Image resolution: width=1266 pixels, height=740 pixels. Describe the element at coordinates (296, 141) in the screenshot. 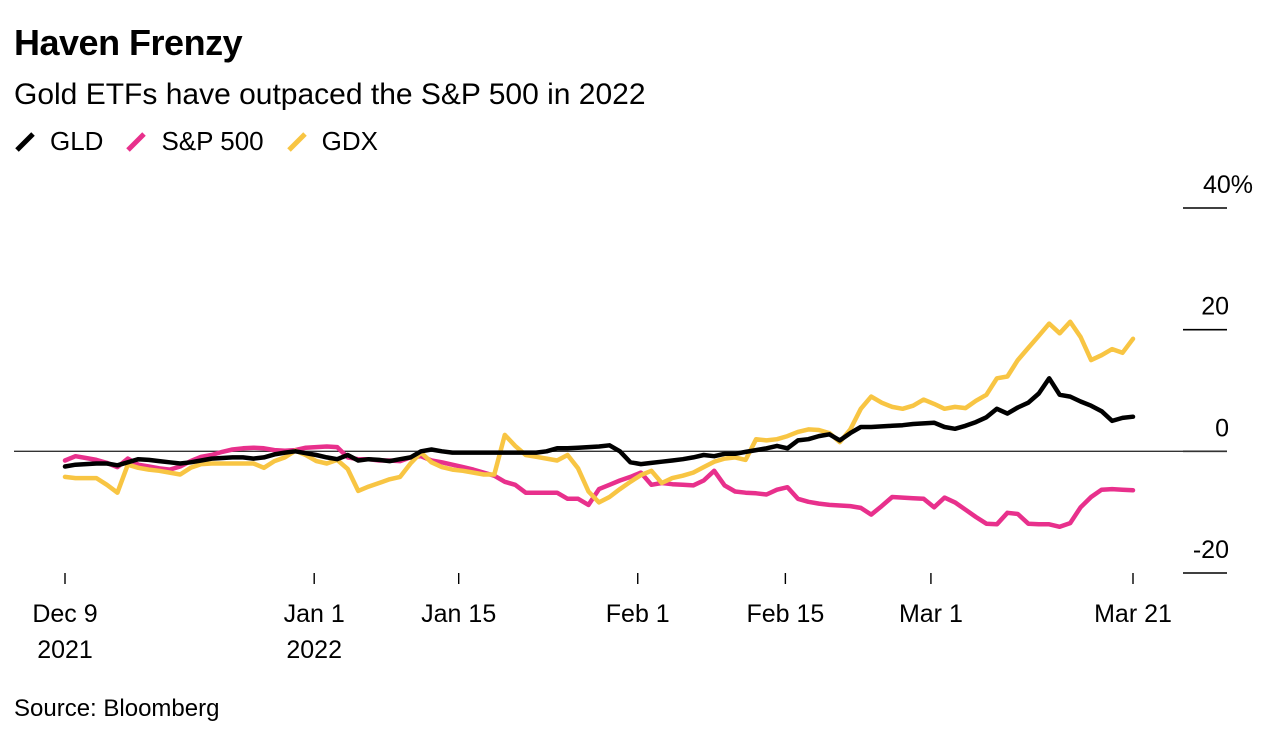

I see `legend-swatch-gdx` at that location.